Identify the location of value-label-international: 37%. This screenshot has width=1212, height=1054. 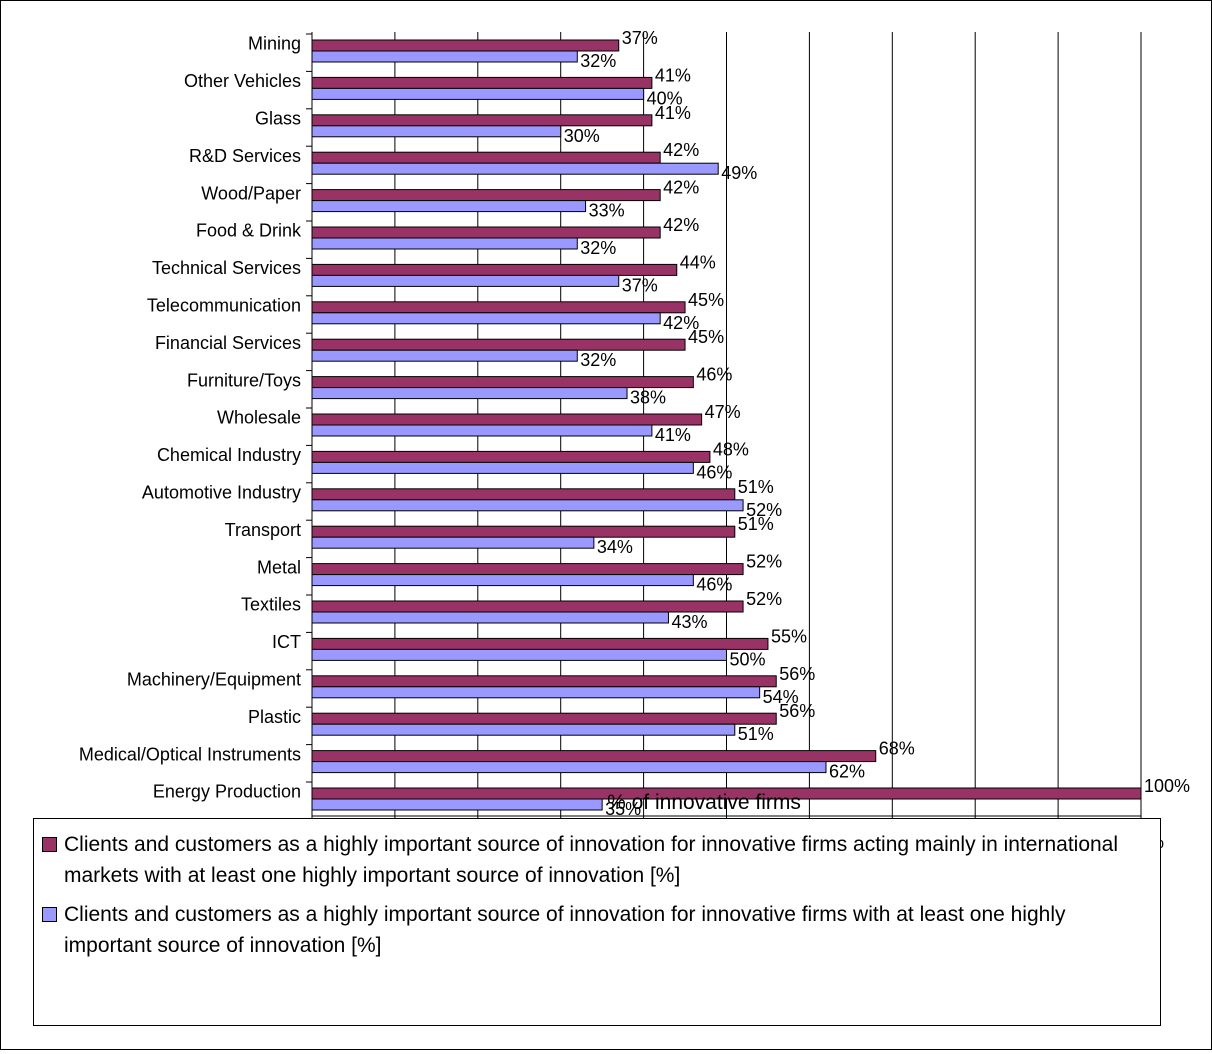
(640, 38).